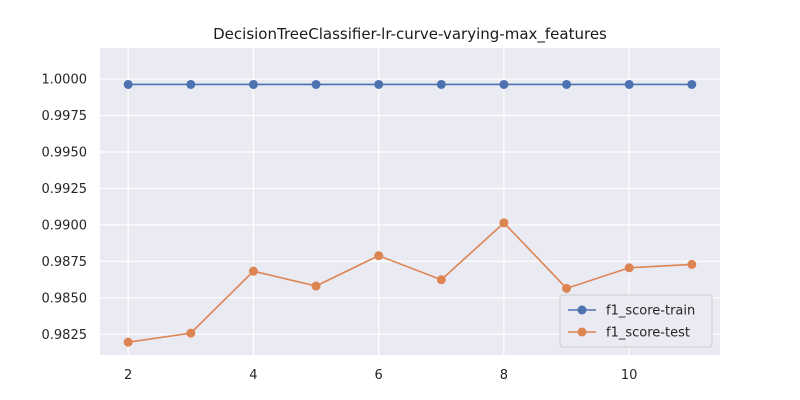  Describe the element at coordinates (629, 375) in the screenshot. I see `x-tick-label: 10` at that location.